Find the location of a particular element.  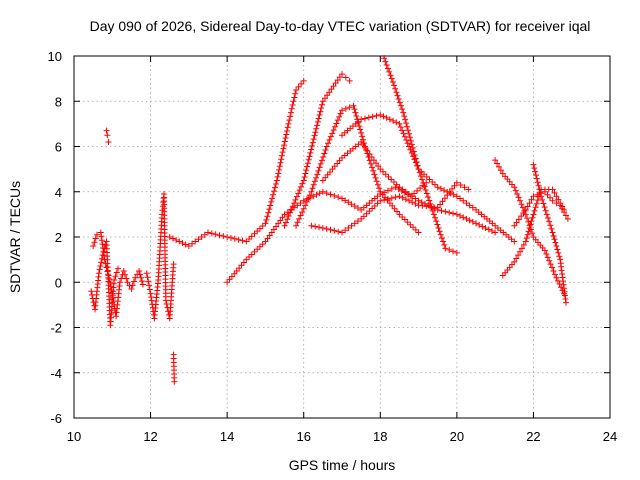

x-axis-label: GPS time / hours is located at coordinates (342, 465).